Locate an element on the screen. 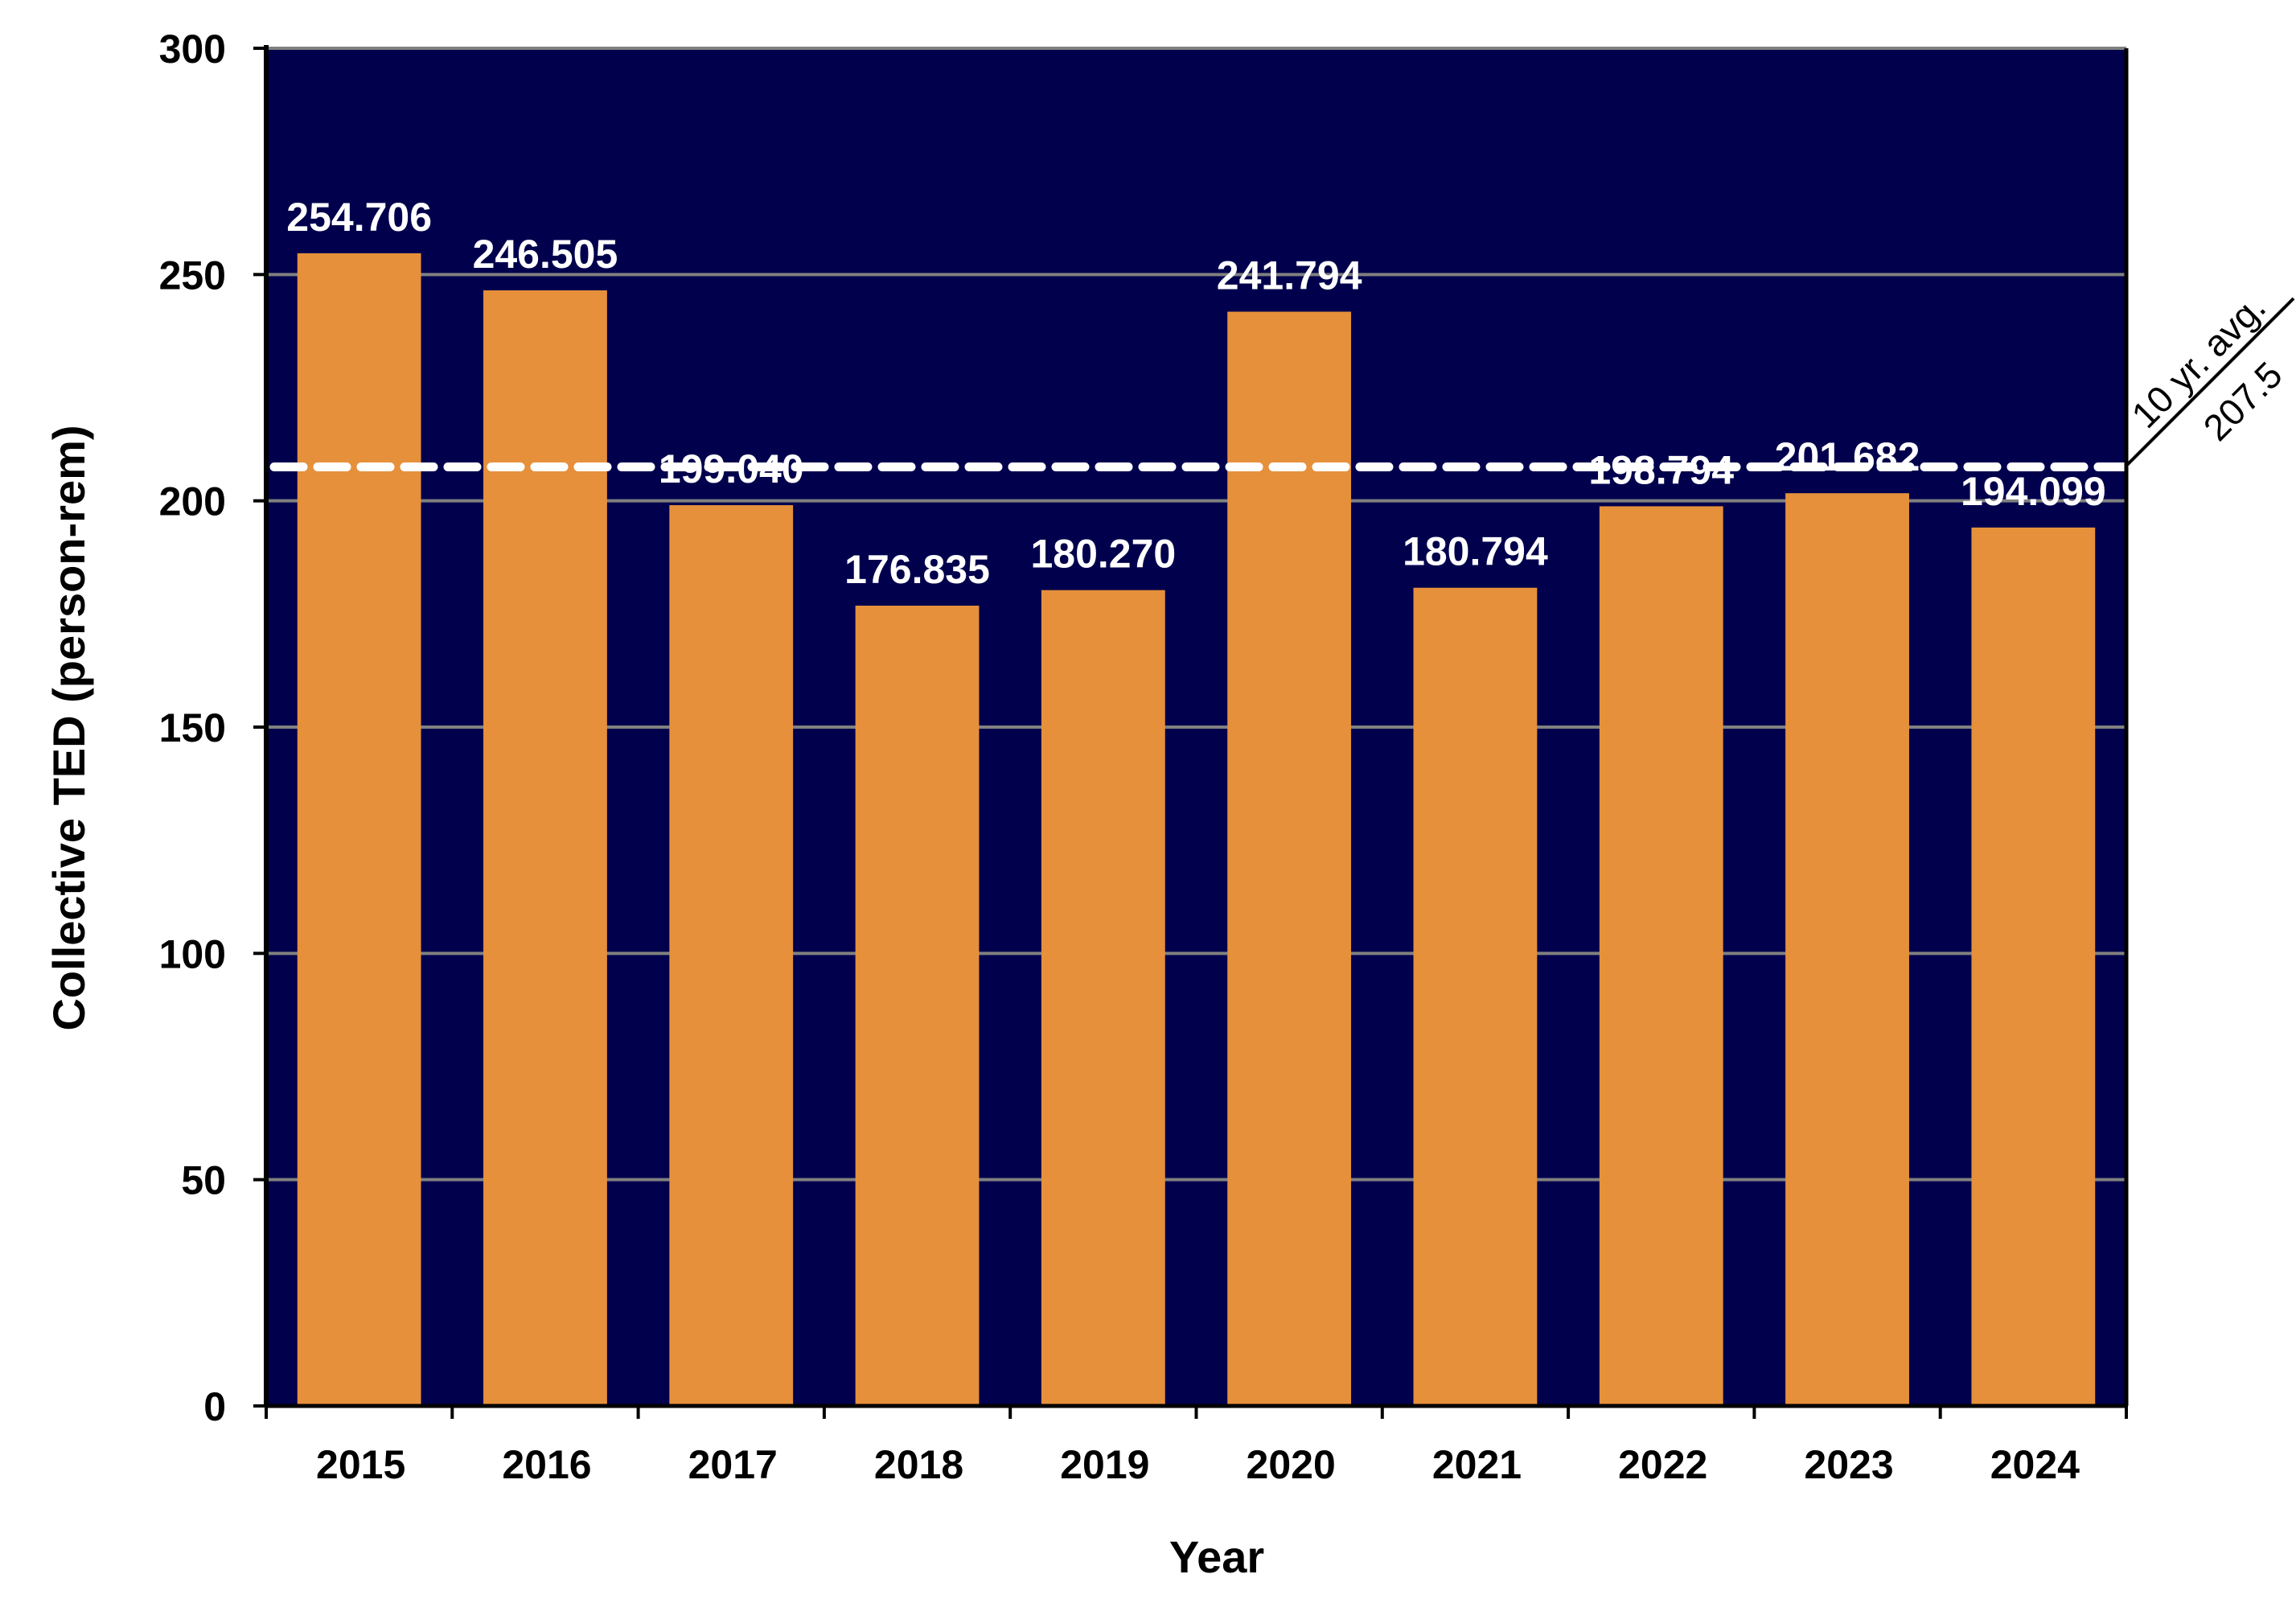  y-tick-label: 300 is located at coordinates (192, 49).